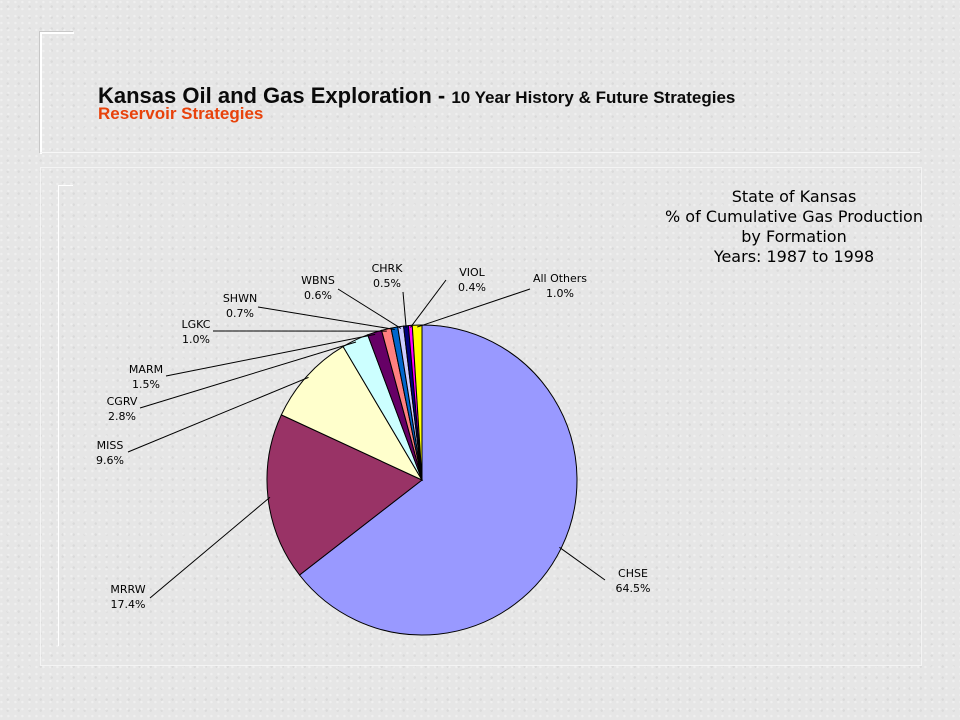 The image size is (960, 720). I want to click on slice-value-all-others: 1.0%, so click(560, 293).